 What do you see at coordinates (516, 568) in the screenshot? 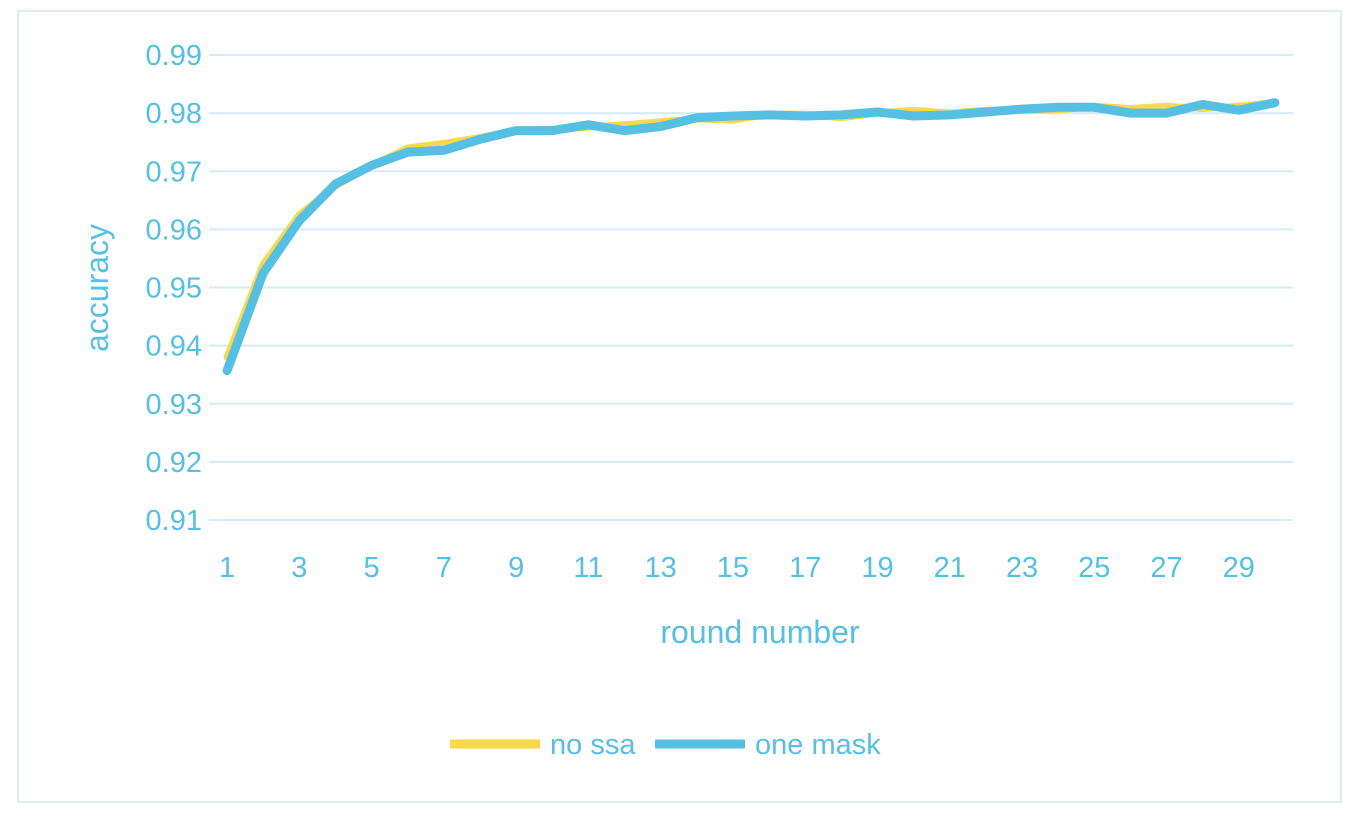
I see `x-tick-label: 9` at bounding box center [516, 568].